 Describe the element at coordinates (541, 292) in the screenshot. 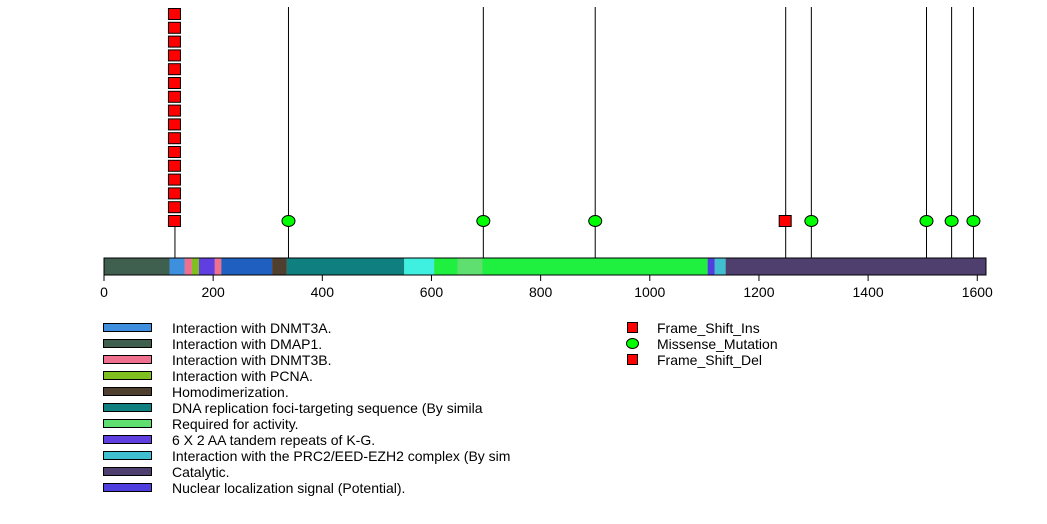

I see `x-tick-label: 800` at that location.